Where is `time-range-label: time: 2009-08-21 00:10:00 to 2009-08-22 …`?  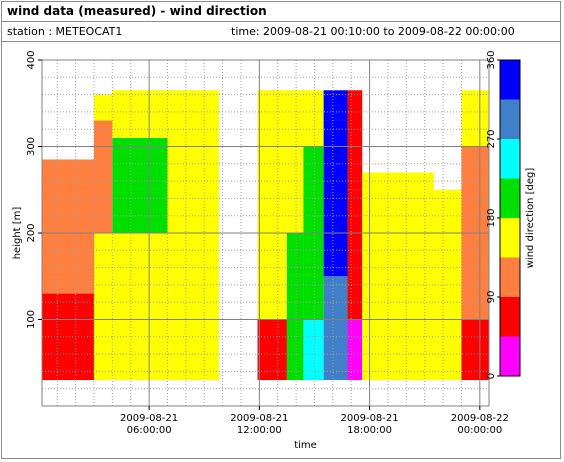 time-range-label: time: 2009-08-21 00:10:00 to 2009-08-22 … is located at coordinates (373, 31).